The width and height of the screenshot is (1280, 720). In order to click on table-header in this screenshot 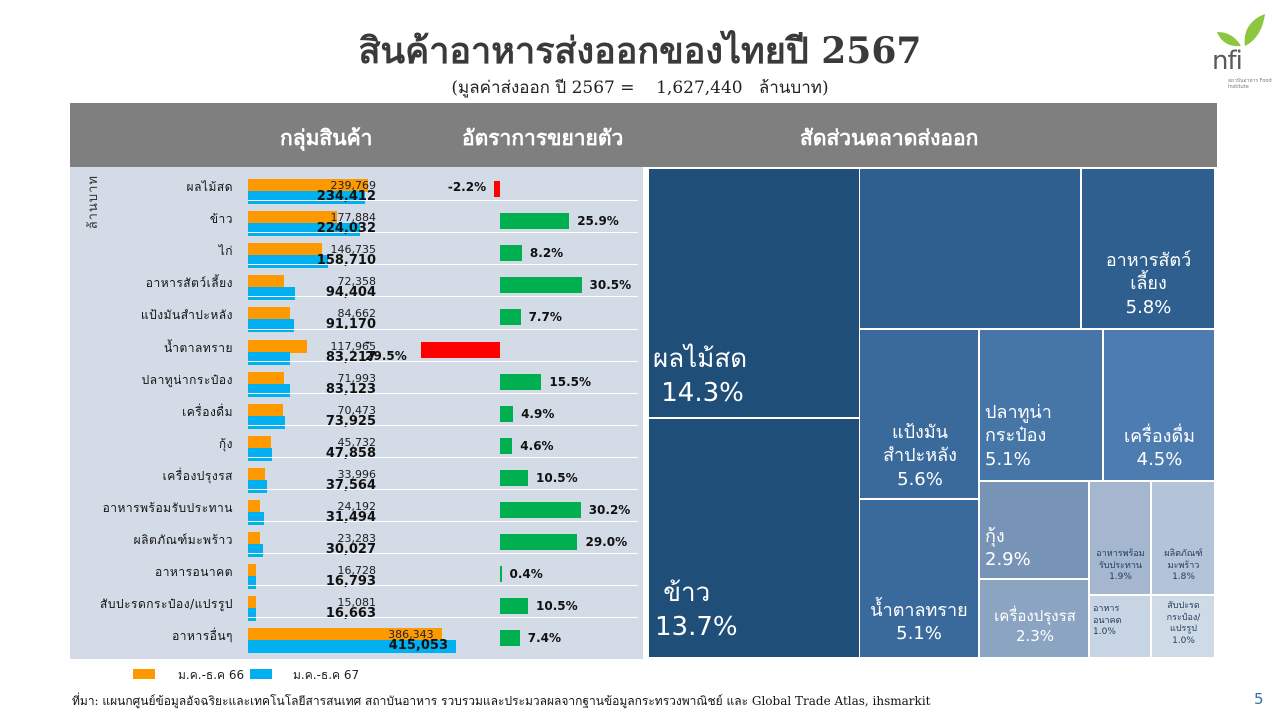, I will do `click(643, 135)`.